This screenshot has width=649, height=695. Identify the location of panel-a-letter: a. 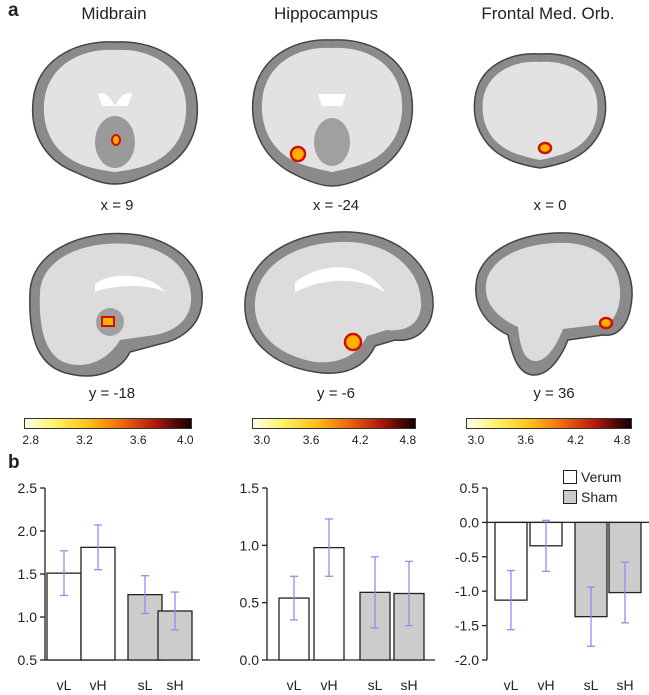
(13, 10).